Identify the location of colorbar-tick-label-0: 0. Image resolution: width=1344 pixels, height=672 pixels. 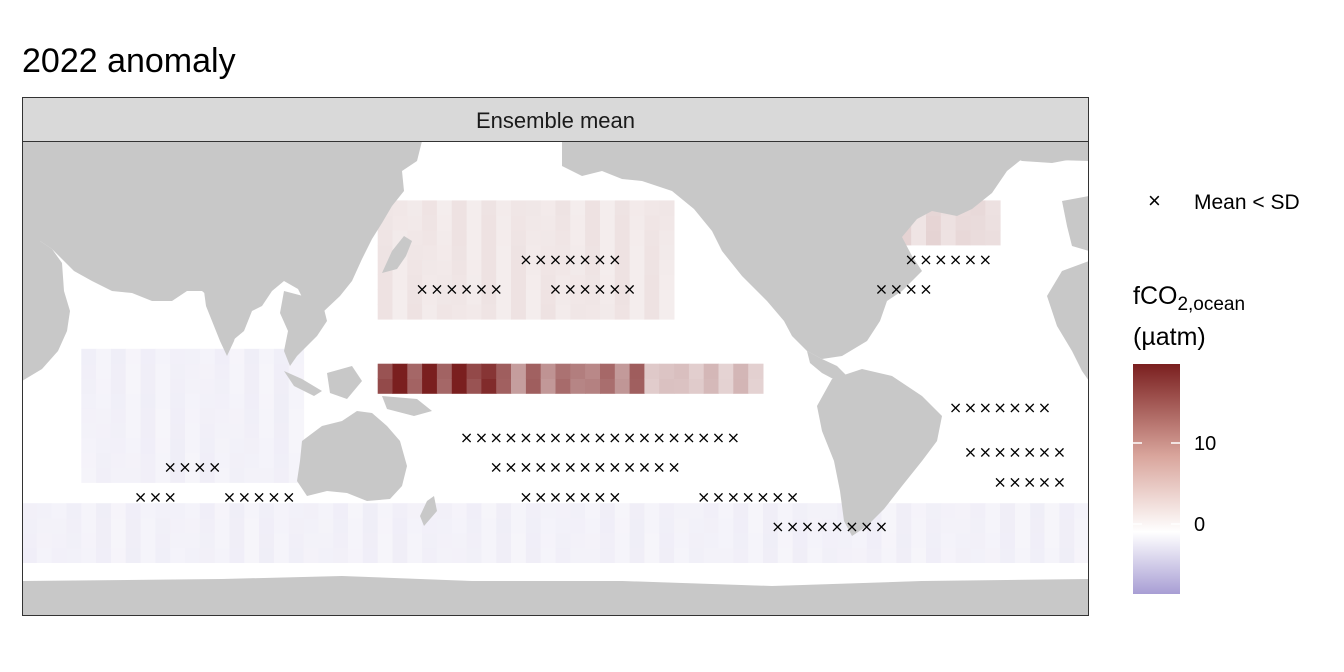
(1199, 525).